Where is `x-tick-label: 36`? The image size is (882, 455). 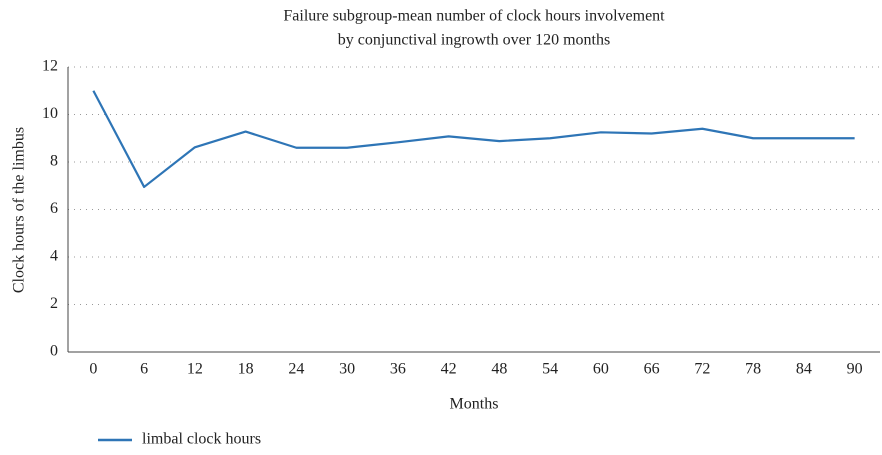 x-tick-label: 36 is located at coordinates (398, 369).